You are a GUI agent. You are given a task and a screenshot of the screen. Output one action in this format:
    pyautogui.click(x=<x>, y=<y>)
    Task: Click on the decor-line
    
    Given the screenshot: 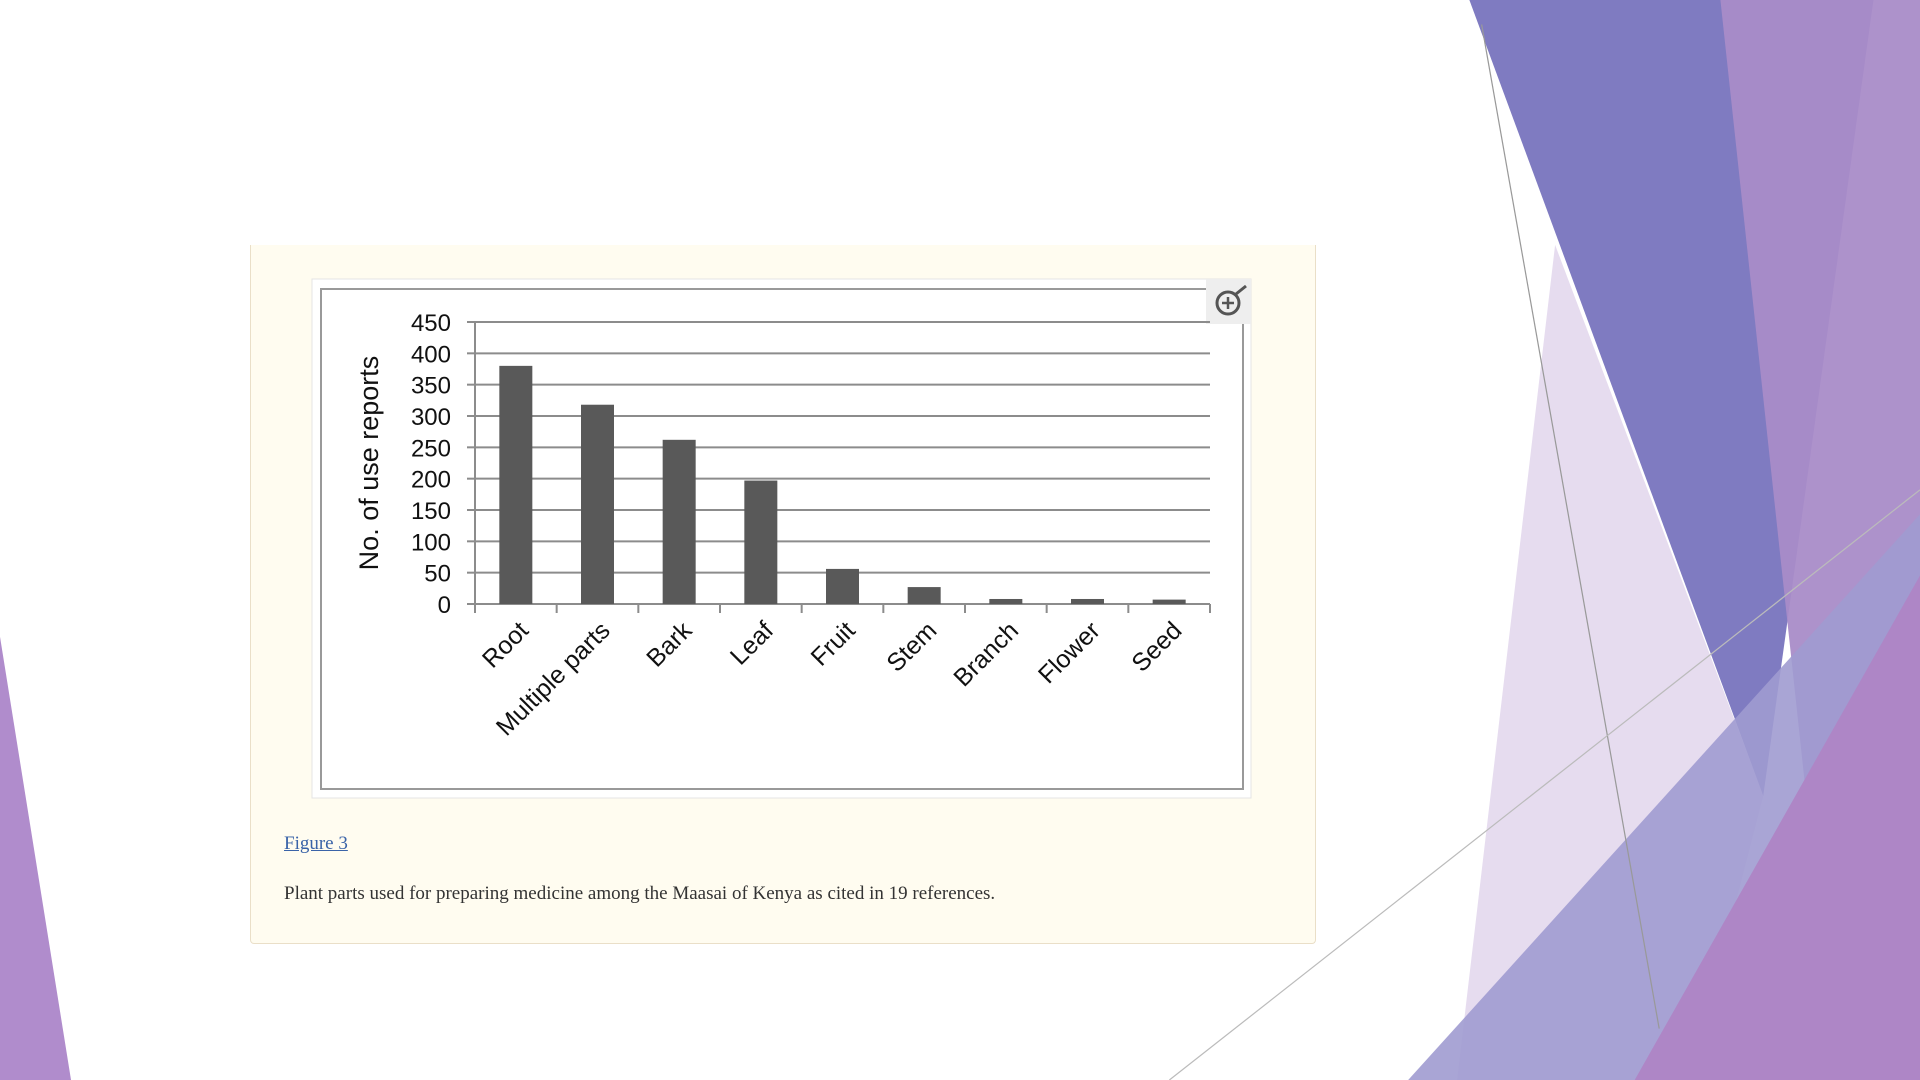 What is the action you would take?
    pyautogui.click(x=1570, y=526)
    